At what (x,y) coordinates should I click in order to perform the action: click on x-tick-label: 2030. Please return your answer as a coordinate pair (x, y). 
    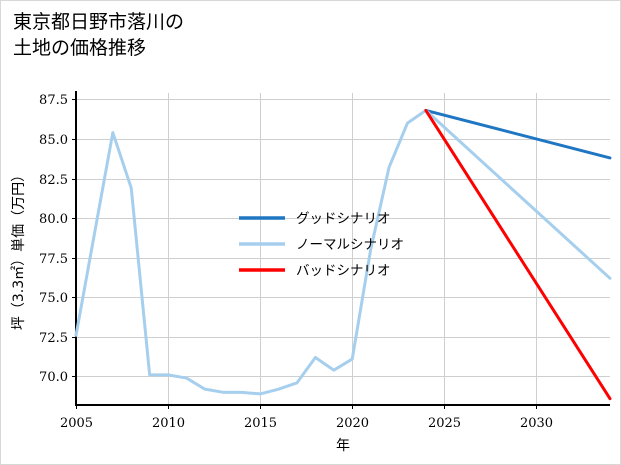
    Looking at the image, I should click on (536, 423).